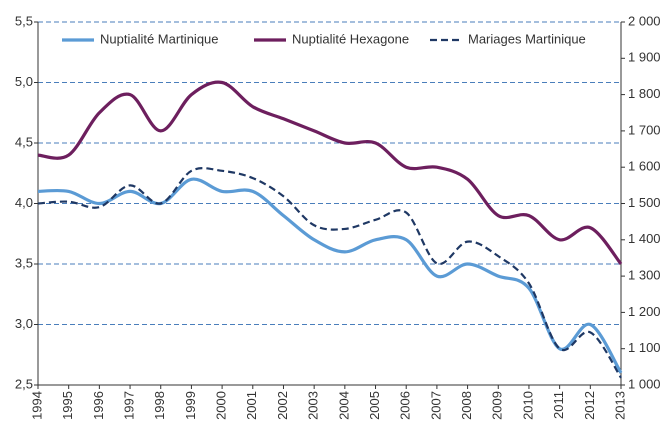  Describe the element at coordinates (24, 81) in the screenshot. I see `y-tick-label: 5,0` at that location.